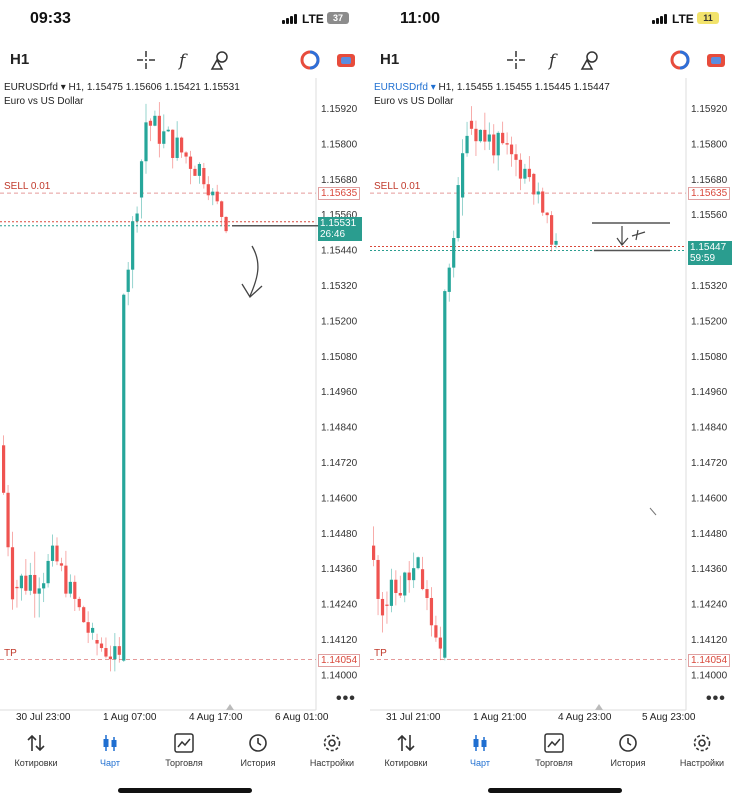 Image resolution: width=739 pixels, height=800 pixels. Describe the element at coordinates (339, 392) in the screenshot. I see `price-tick-label: 1.14960` at that location.